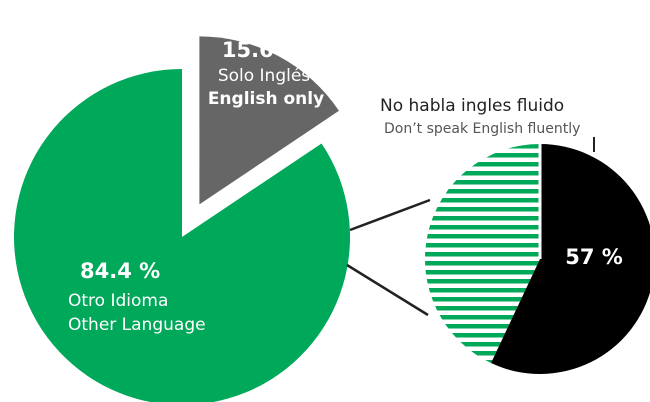 Image resolution: width=650 pixels, height=402 pixels. What do you see at coordinates (262, 50) in the screenshot?
I see `slice-value-english-only: 15.6 %` at bounding box center [262, 50].